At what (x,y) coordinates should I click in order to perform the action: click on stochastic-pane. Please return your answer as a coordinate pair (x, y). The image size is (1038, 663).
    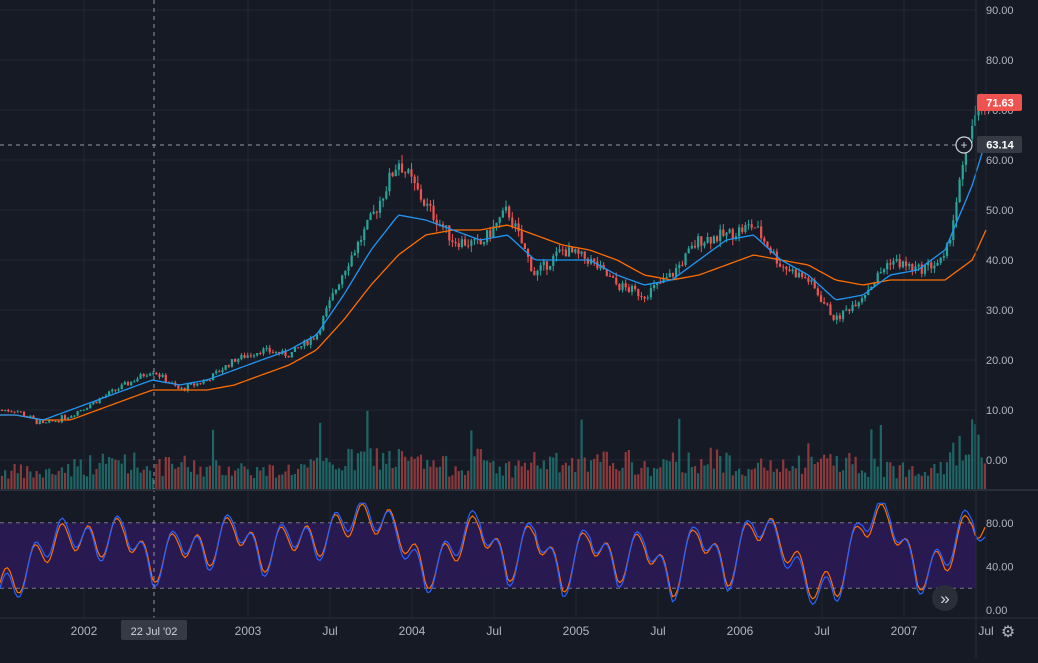
    Looking at the image, I should click on (493, 554).